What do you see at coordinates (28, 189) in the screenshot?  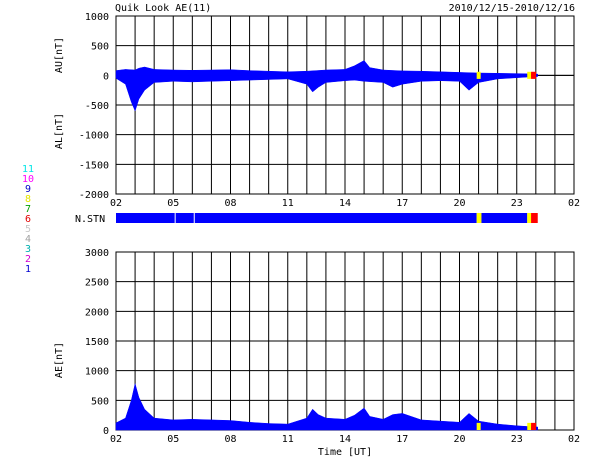 I see `legend-station-9: 9` at bounding box center [28, 189].